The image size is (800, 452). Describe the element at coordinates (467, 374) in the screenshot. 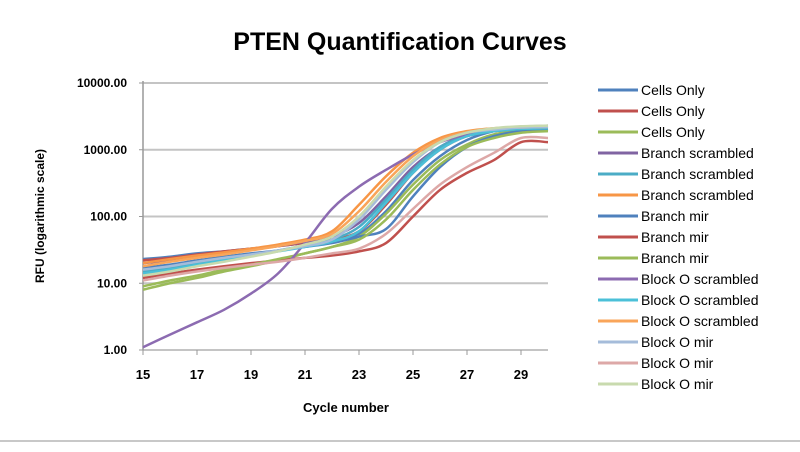

I see `x-tick-label: 27` at that location.